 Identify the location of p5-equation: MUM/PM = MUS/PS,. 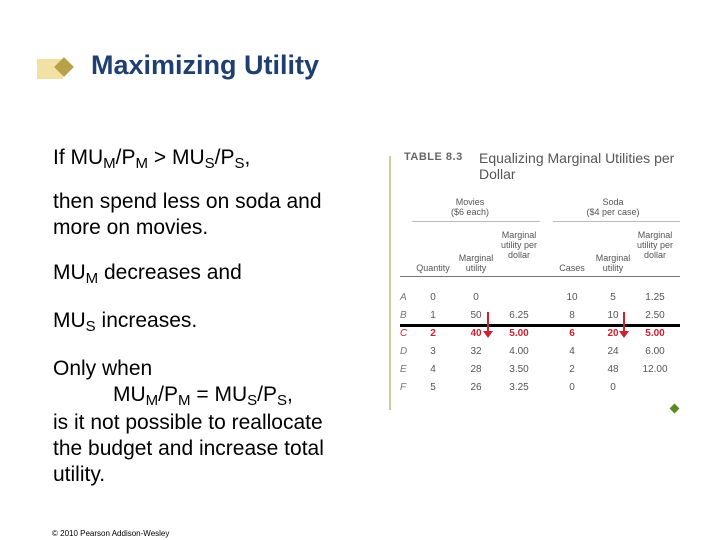
(198, 396).